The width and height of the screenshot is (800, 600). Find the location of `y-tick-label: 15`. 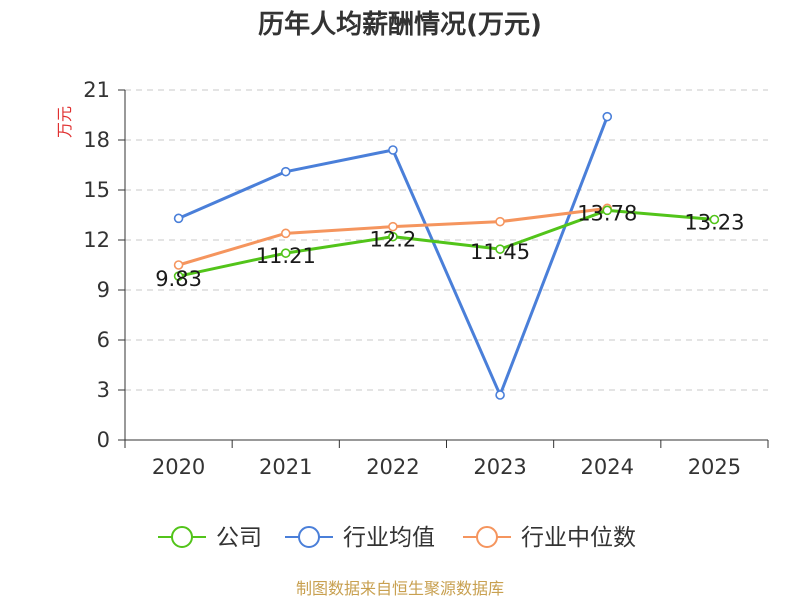

y-tick-label: 15 is located at coordinates (96, 190).